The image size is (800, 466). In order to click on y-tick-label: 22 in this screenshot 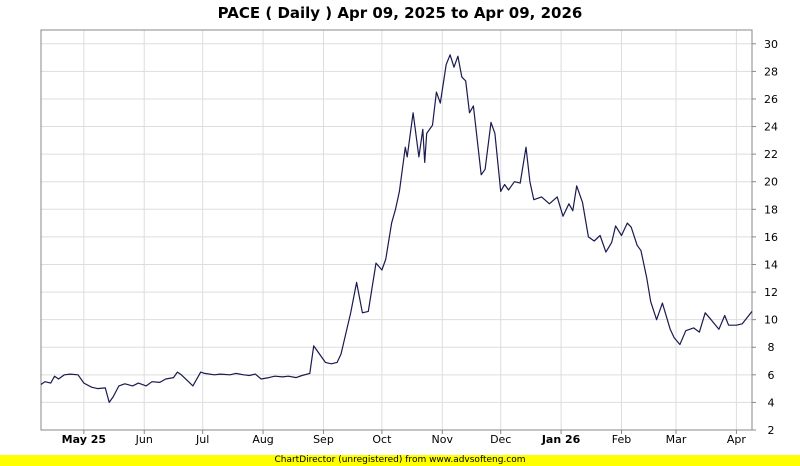, I will do `click(771, 154)`.